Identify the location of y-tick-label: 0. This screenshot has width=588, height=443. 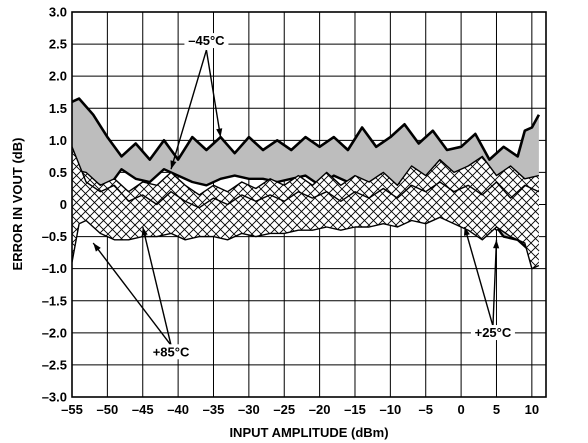
(63, 204).